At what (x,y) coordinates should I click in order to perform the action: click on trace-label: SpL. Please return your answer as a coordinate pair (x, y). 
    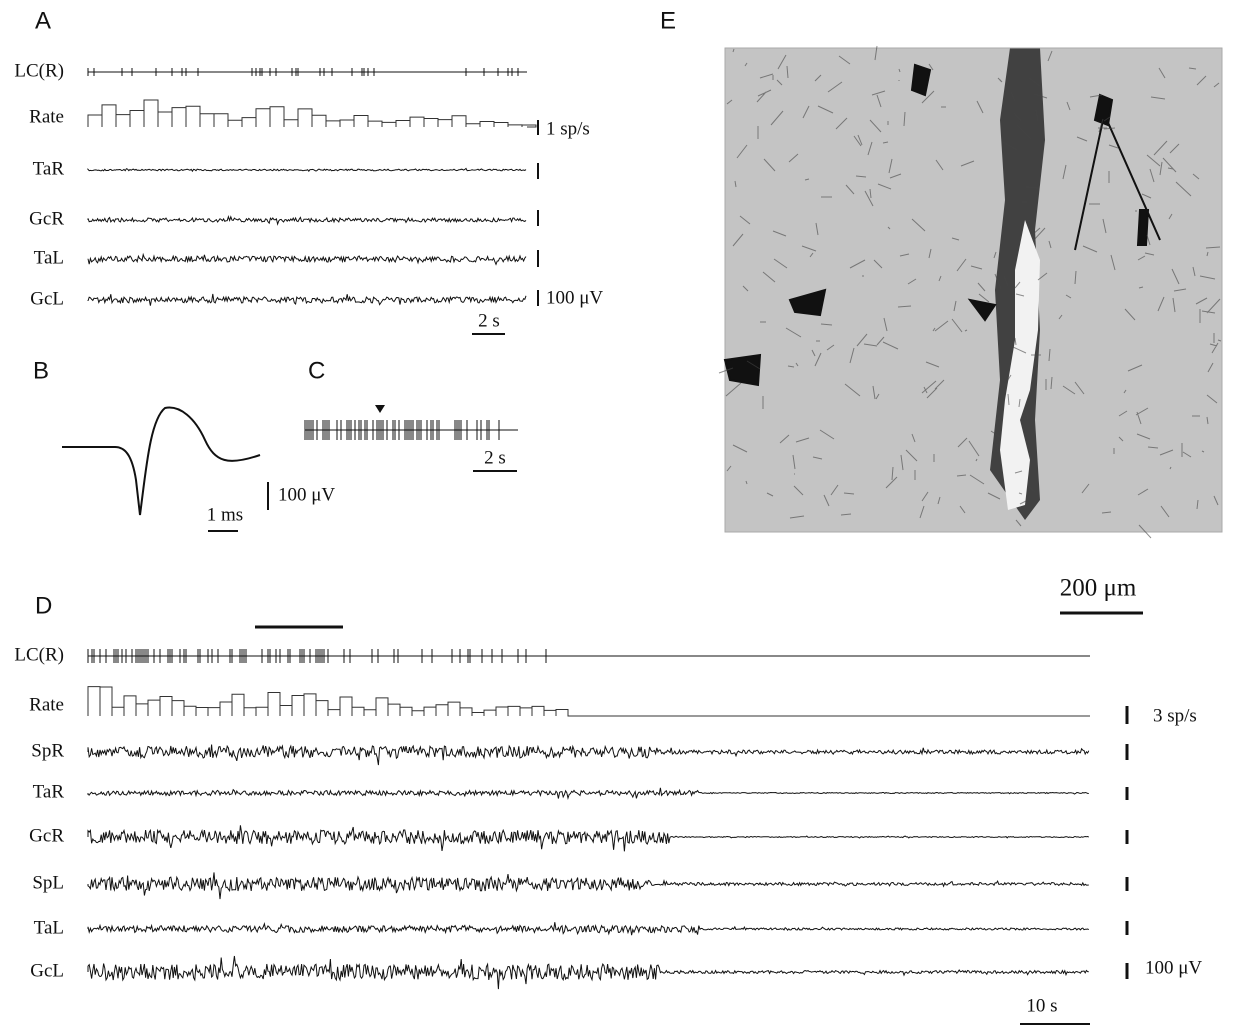
    Looking at the image, I should click on (48, 882).